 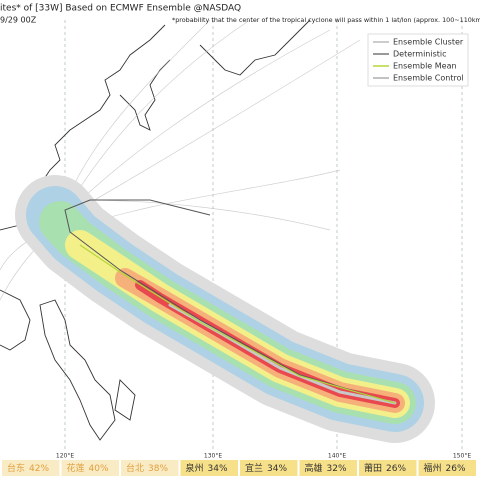 What do you see at coordinates (195, 468) in the screenshot?
I see `place-name: 泉州` at bounding box center [195, 468].